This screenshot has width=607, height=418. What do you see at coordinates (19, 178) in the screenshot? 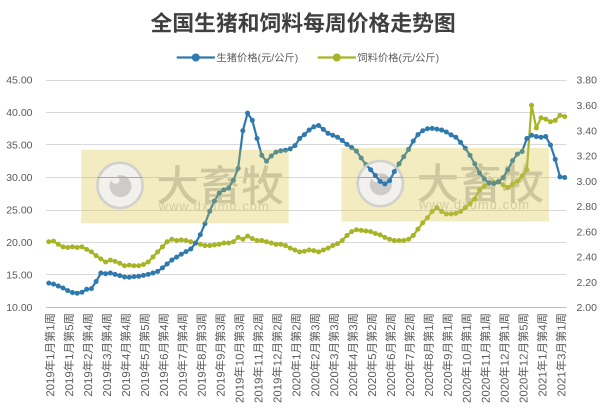
I see `svg-text: 30.00` at bounding box center [19, 178].